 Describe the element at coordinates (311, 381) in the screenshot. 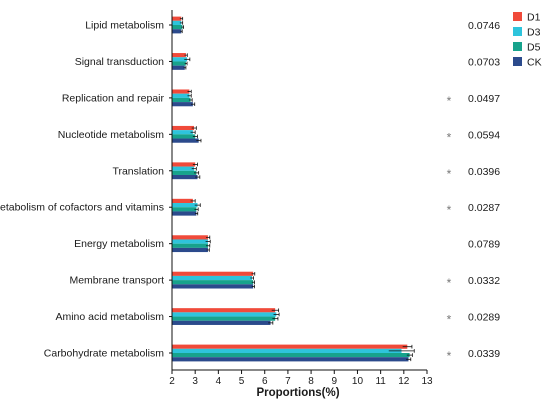

I see `x-tick-label: 8` at that location.